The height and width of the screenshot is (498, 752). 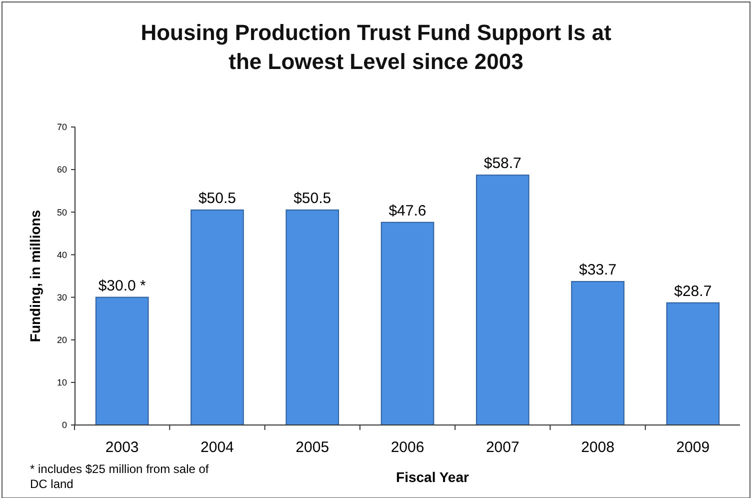 What do you see at coordinates (122, 447) in the screenshot?
I see `x-tick-label: 2003` at bounding box center [122, 447].